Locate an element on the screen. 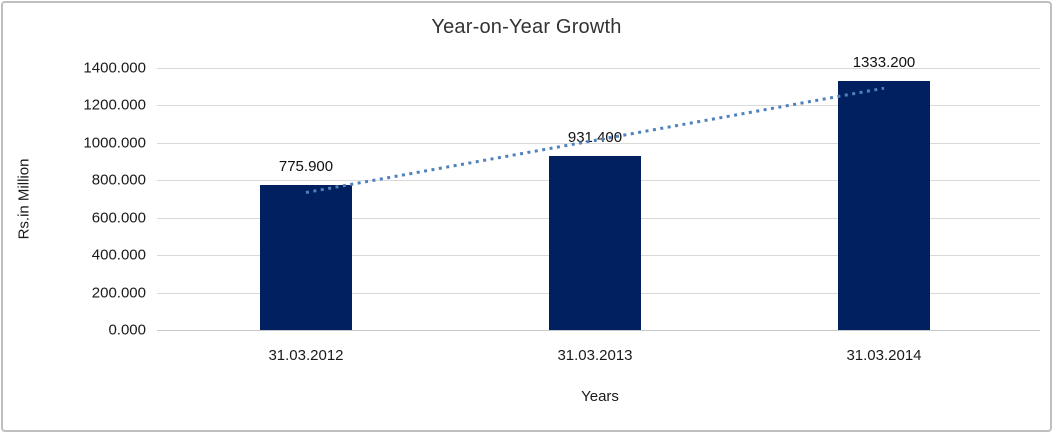 This screenshot has width=1053, height=433. chart-title: Year-on-Year Growth is located at coordinates (526, 27).